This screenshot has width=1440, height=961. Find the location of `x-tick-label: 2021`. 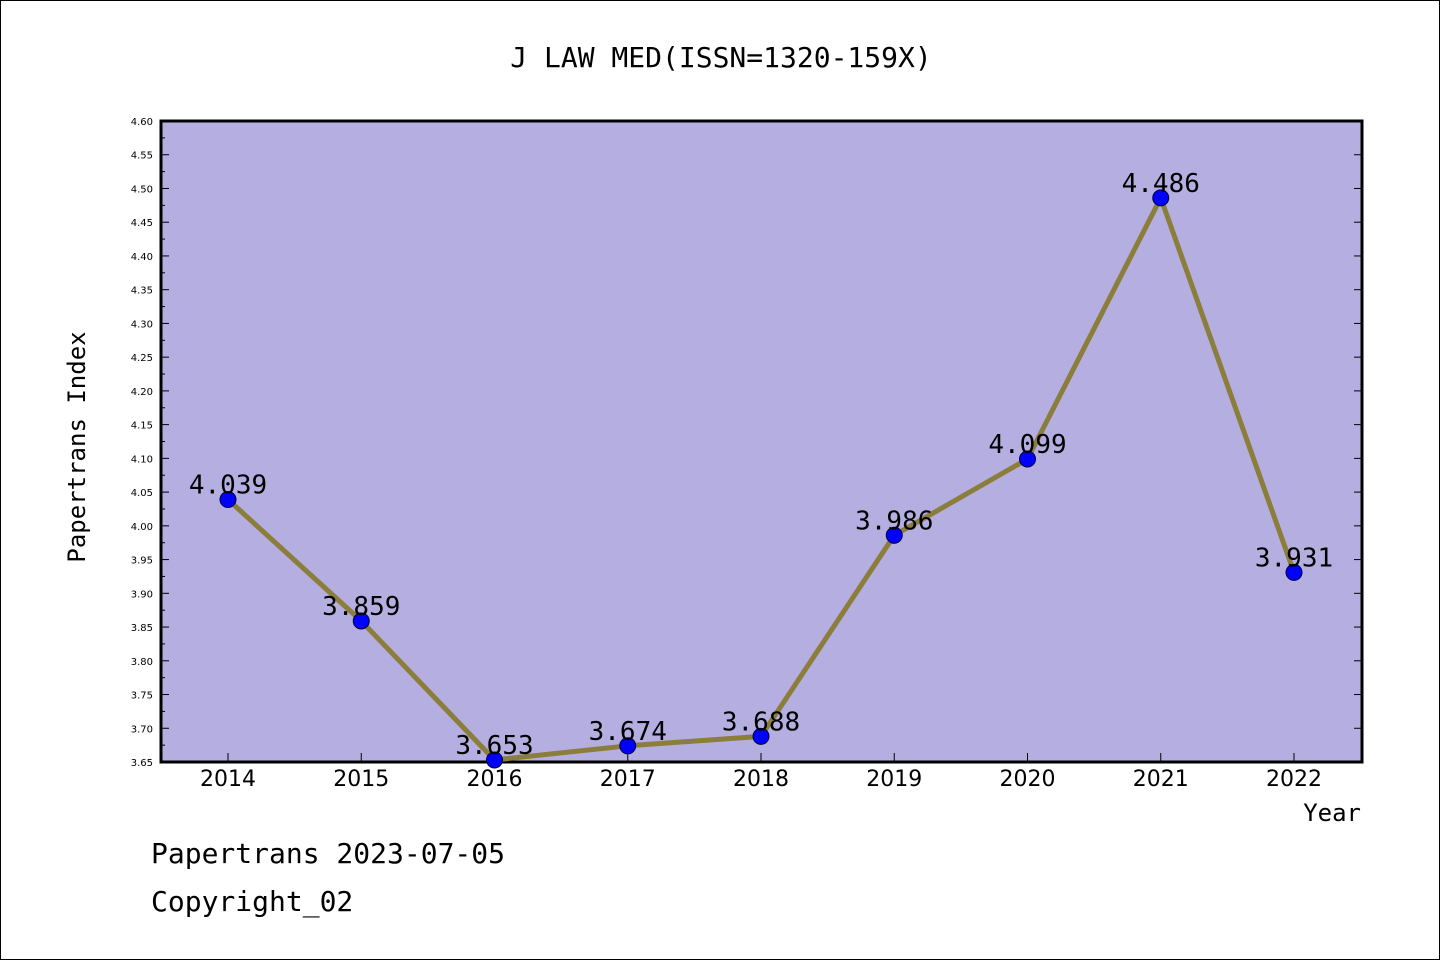

x-tick-label: 2021 is located at coordinates (1161, 779).